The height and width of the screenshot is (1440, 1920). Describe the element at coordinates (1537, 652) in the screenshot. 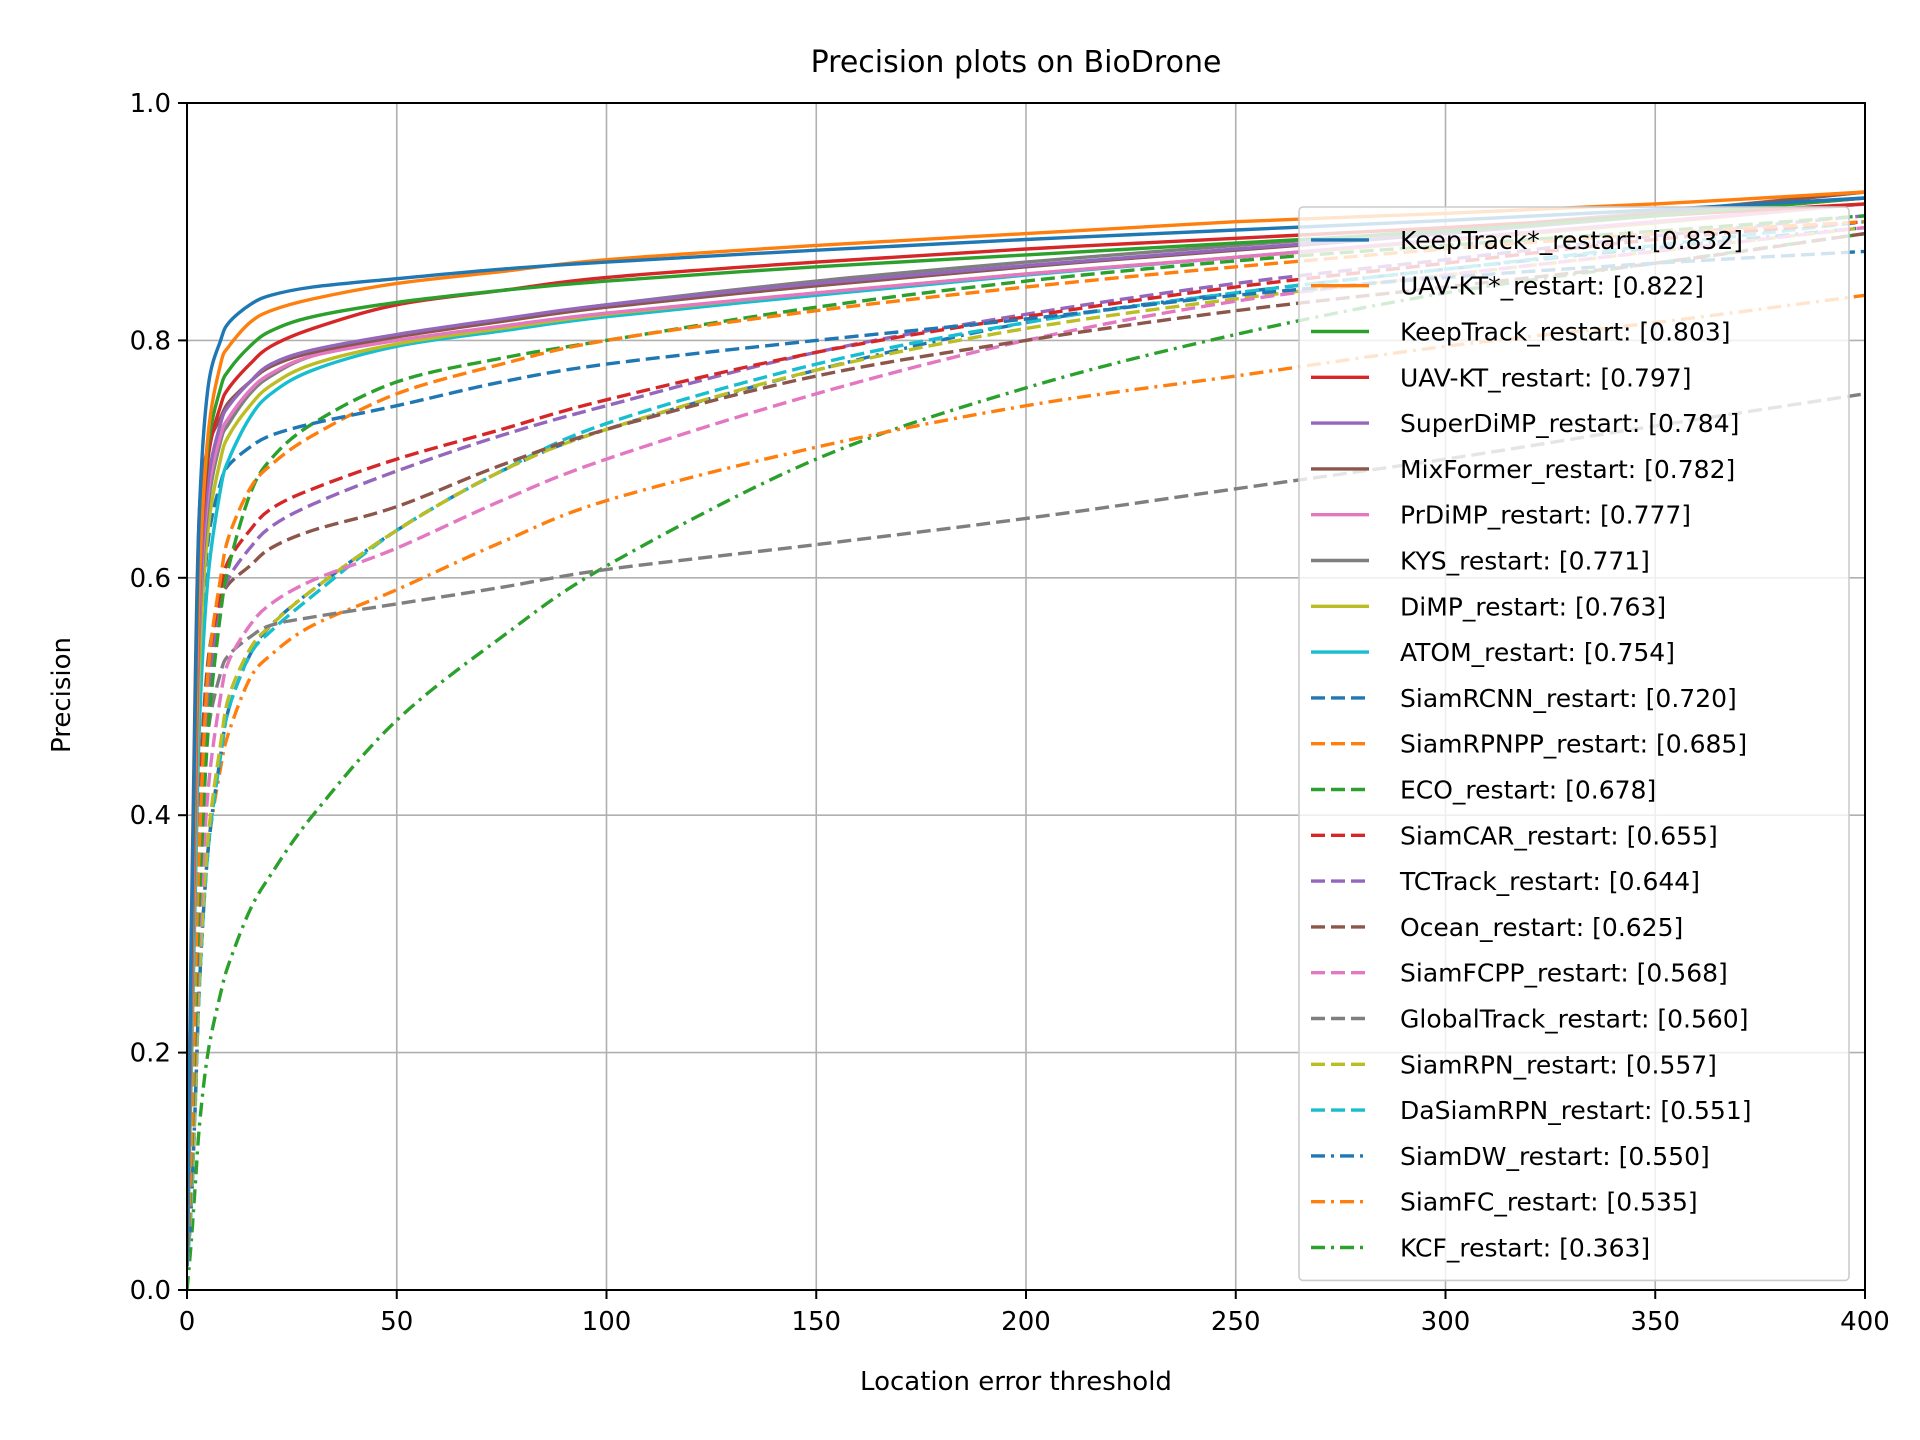

I see `legend-label: ATOM_restart: [0.754]` at that location.